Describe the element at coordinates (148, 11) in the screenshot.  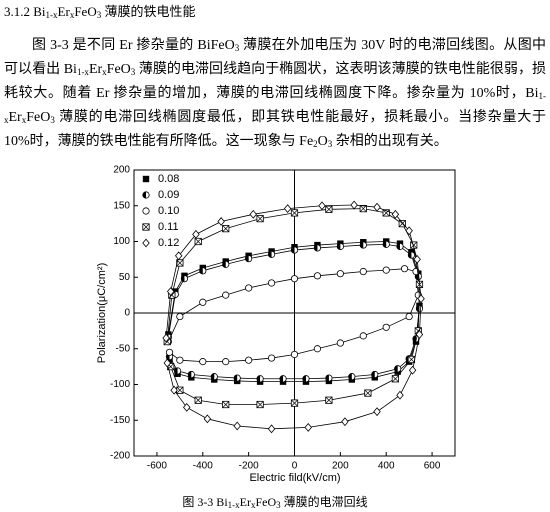
I see `text-run: 薄膜的铁电性能` at that location.